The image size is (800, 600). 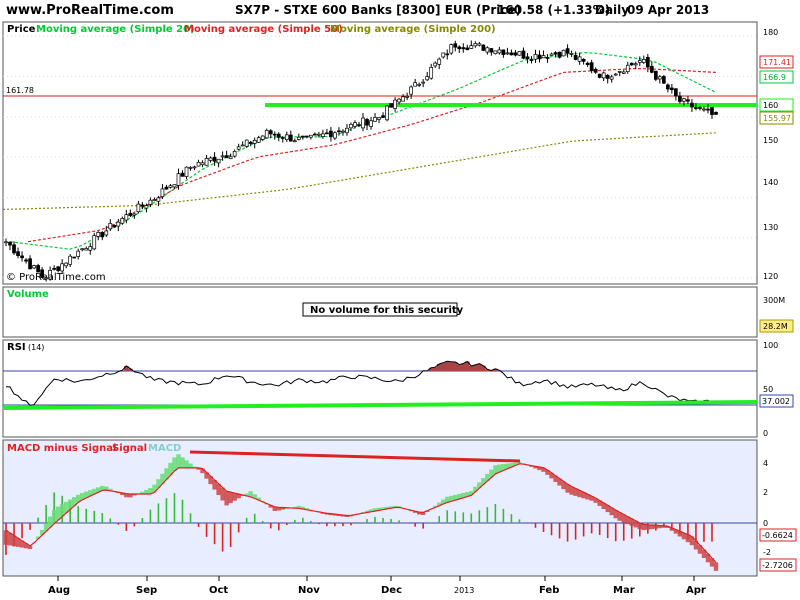 I want to click on chart-title: SX7P - STXE 600 Banks [8300] EUR (Price), so click(x=378, y=10).